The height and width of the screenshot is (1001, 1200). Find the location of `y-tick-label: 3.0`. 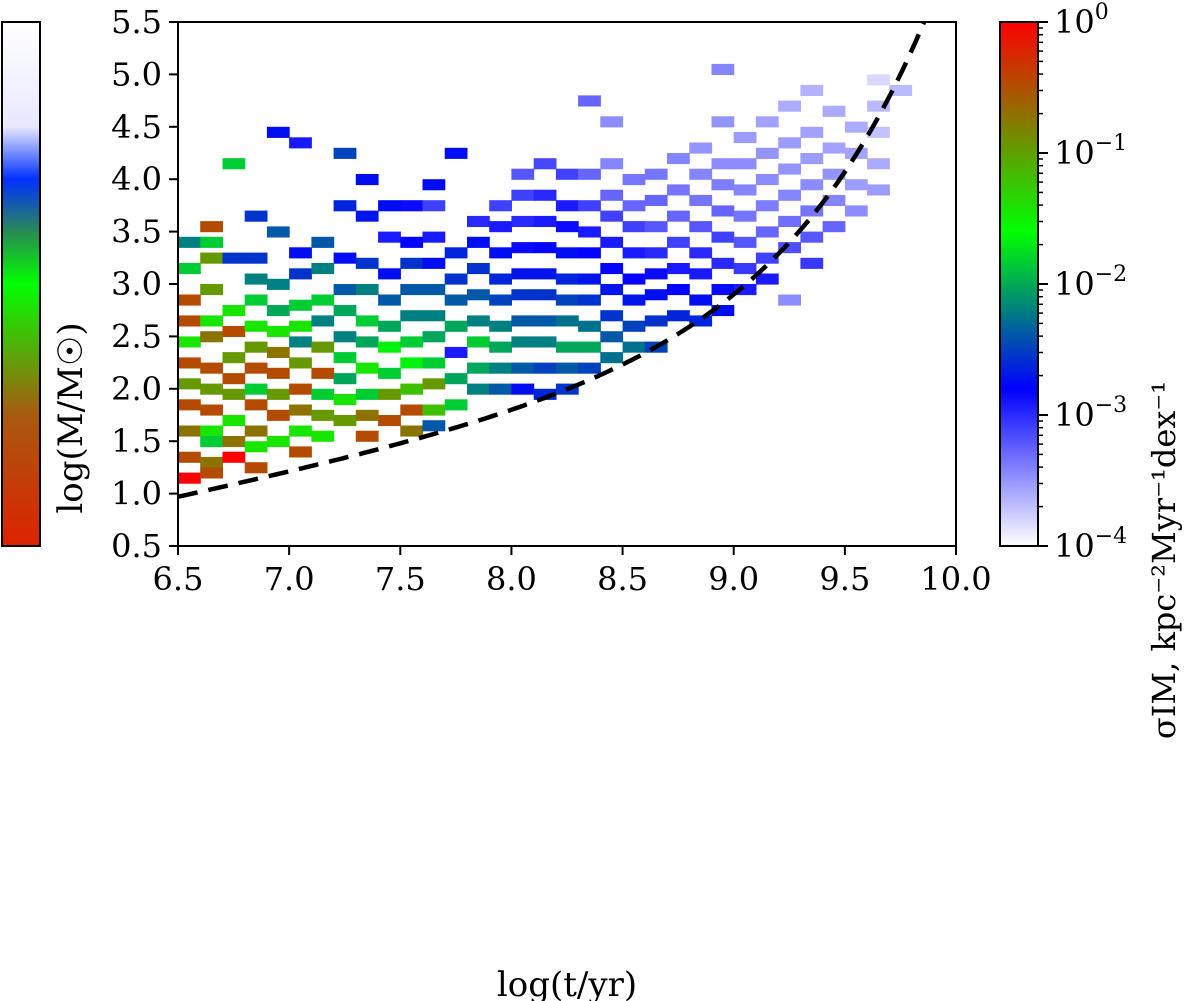

y-tick-label: 3.0 is located at coordinates (136, 284).